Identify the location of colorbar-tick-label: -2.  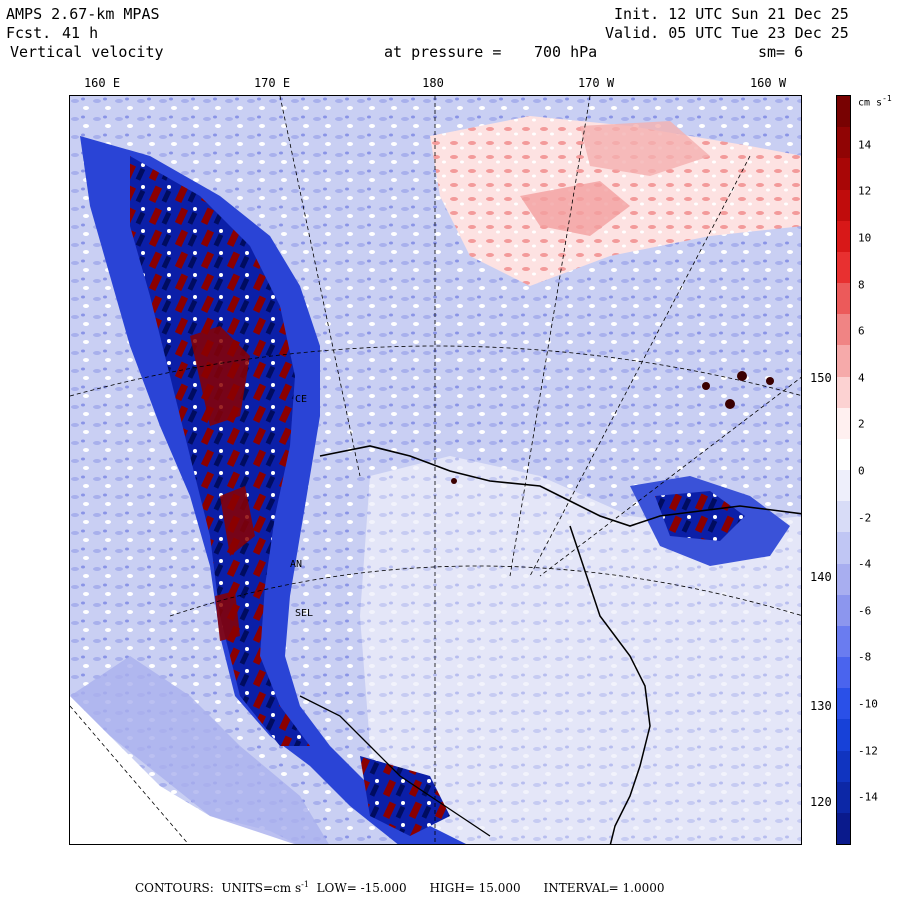
(865, 518).